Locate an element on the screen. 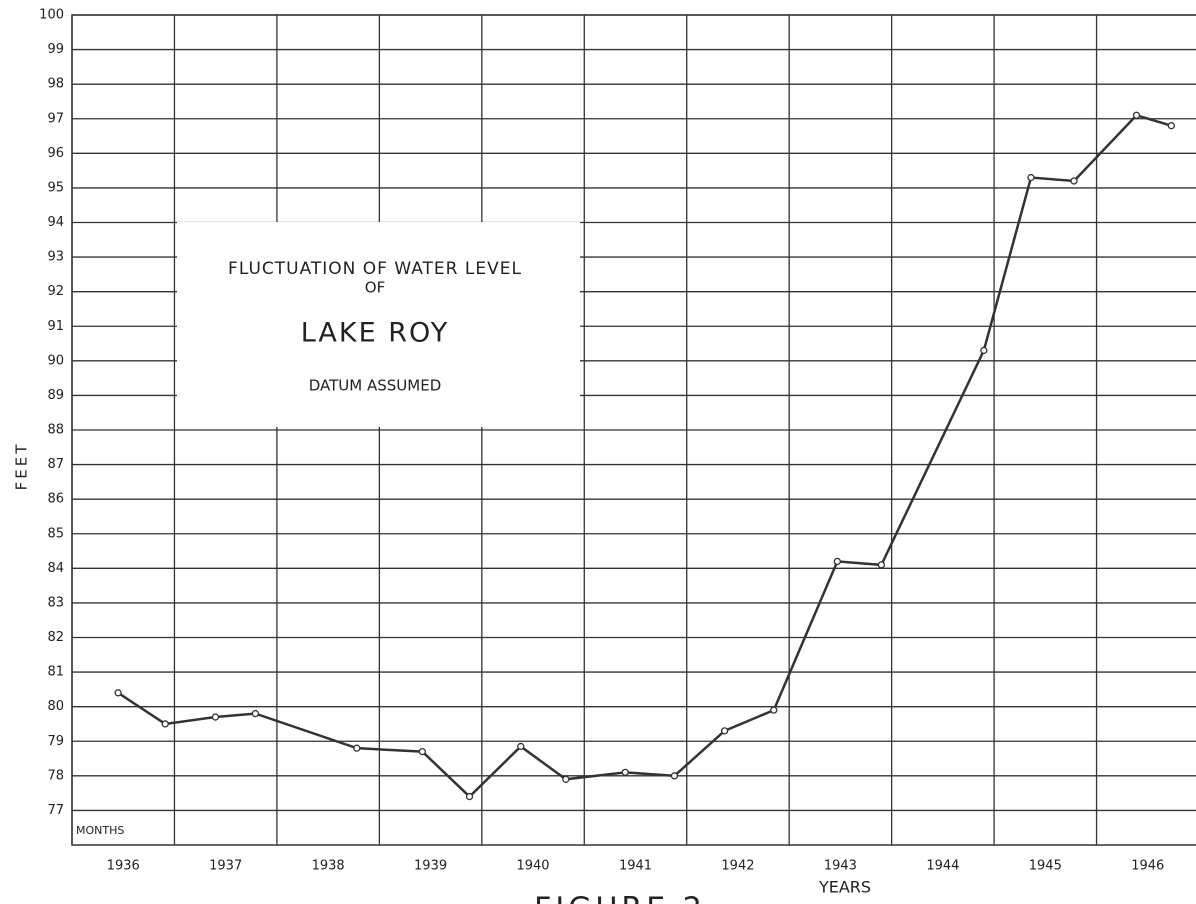 The height and width of the screenshot is (904, 1196). y-tick-label: 78 is located at coordinates (55, 775).